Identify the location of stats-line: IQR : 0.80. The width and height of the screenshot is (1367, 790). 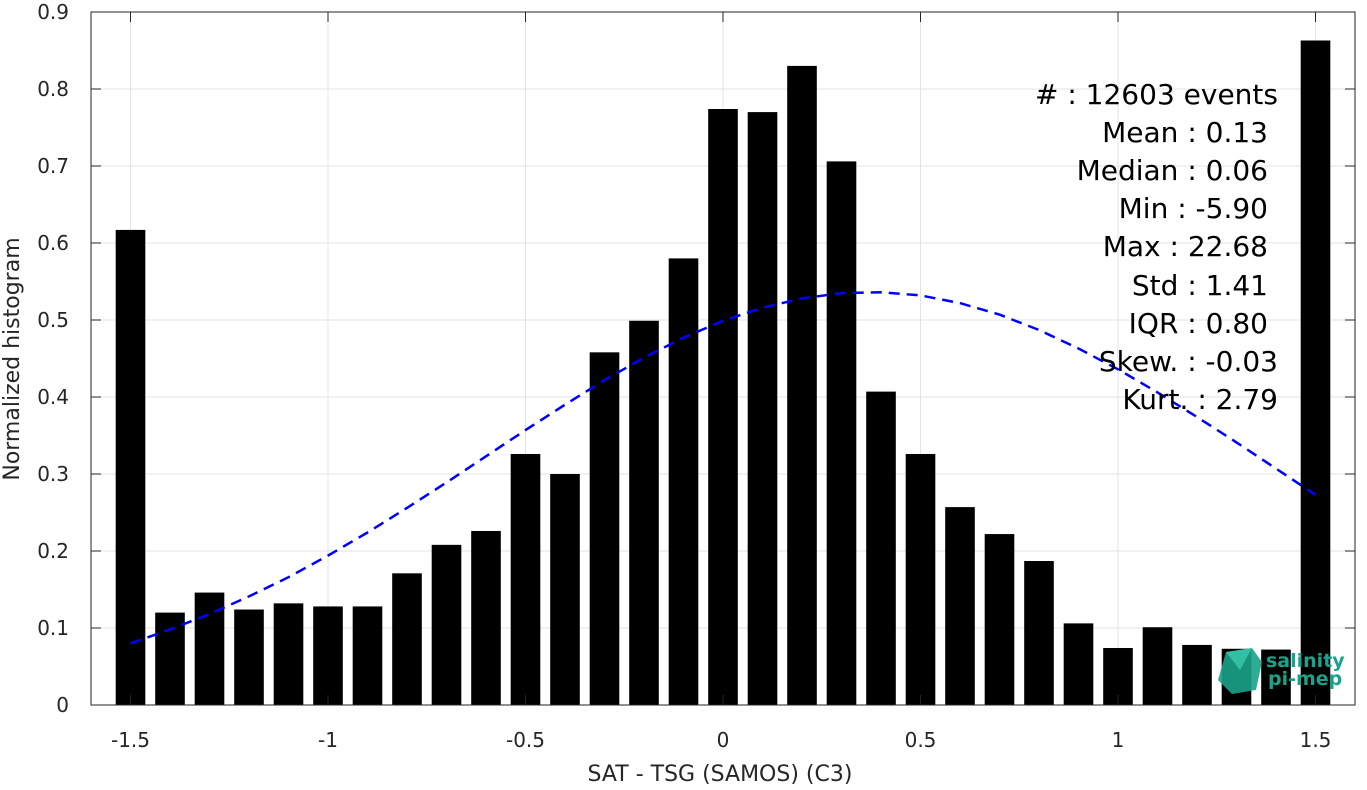
(1198, 323).